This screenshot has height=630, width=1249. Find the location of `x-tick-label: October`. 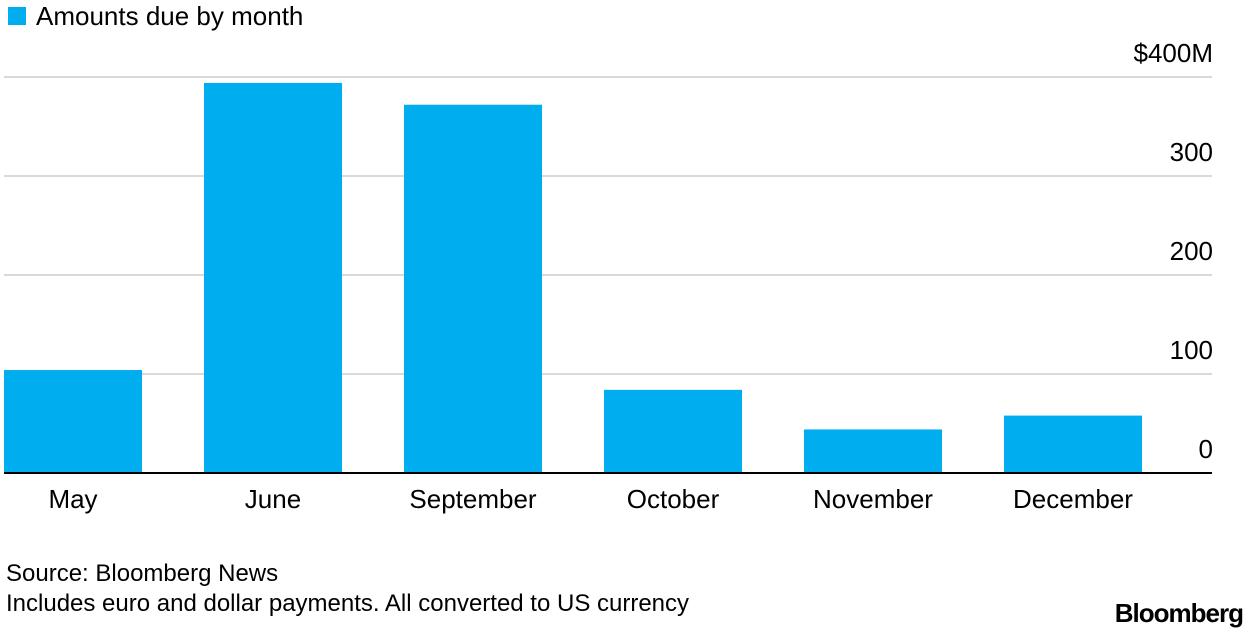

x-tick-label: October is located at coordinates (673, 499).